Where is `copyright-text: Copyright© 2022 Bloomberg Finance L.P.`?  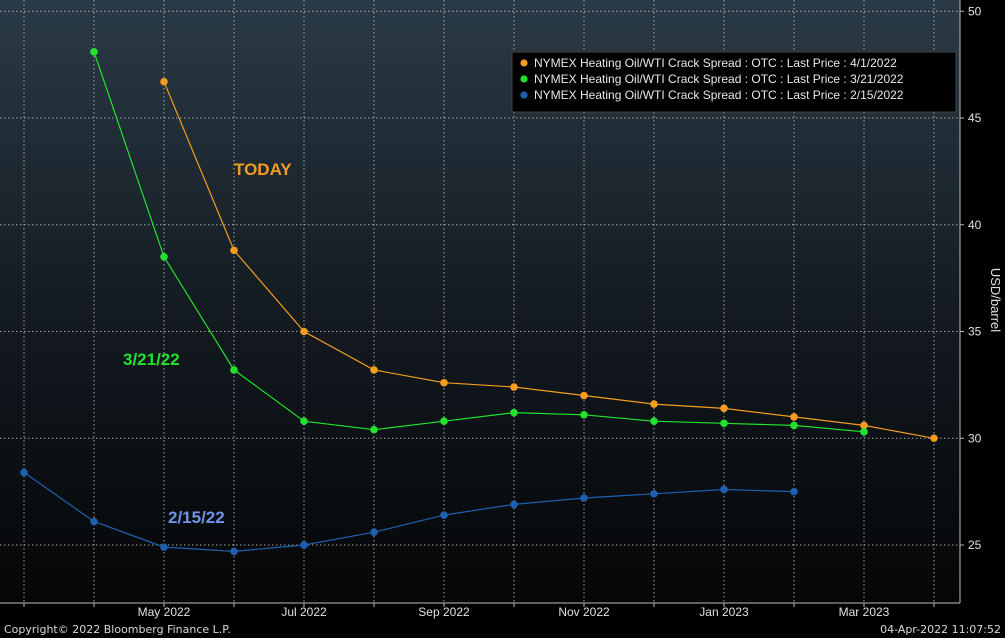
copyright-text: Copyright© 2022 Bloomberg Finance L.P. is located at coordinates (117, 629).